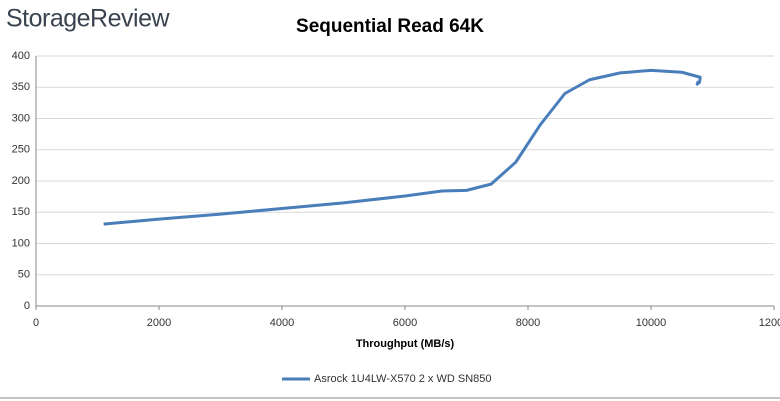 This screenshot has height=401, width=780. I want to click on x-tick-label: 12000, so click(769, 323).